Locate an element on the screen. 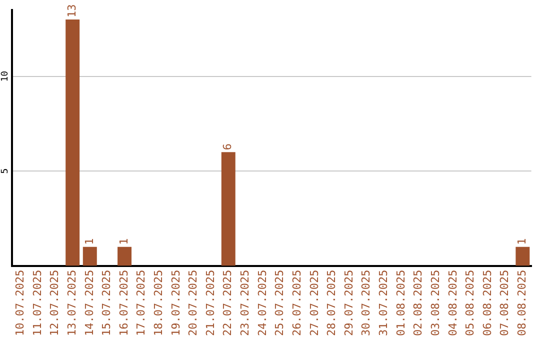 The height and width of the screenshot is (340, 540). x-tick-label: 19.07.2025 is located at coordinates (175, 303).